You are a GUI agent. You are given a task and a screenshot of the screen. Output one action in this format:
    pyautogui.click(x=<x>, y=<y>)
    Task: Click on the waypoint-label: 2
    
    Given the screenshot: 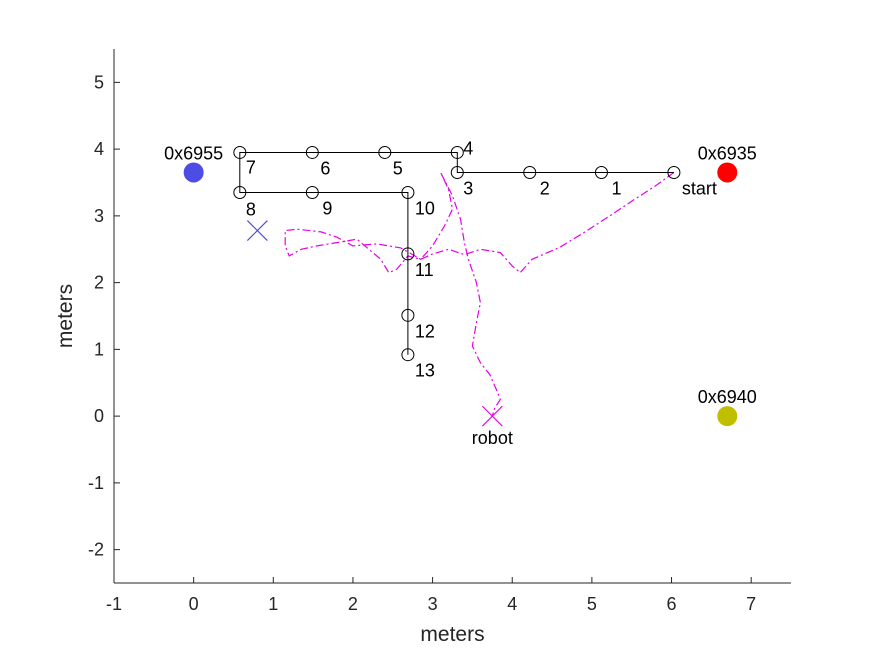 What is the action you would take?
    pyautogui.click(x=545, y=188)
    